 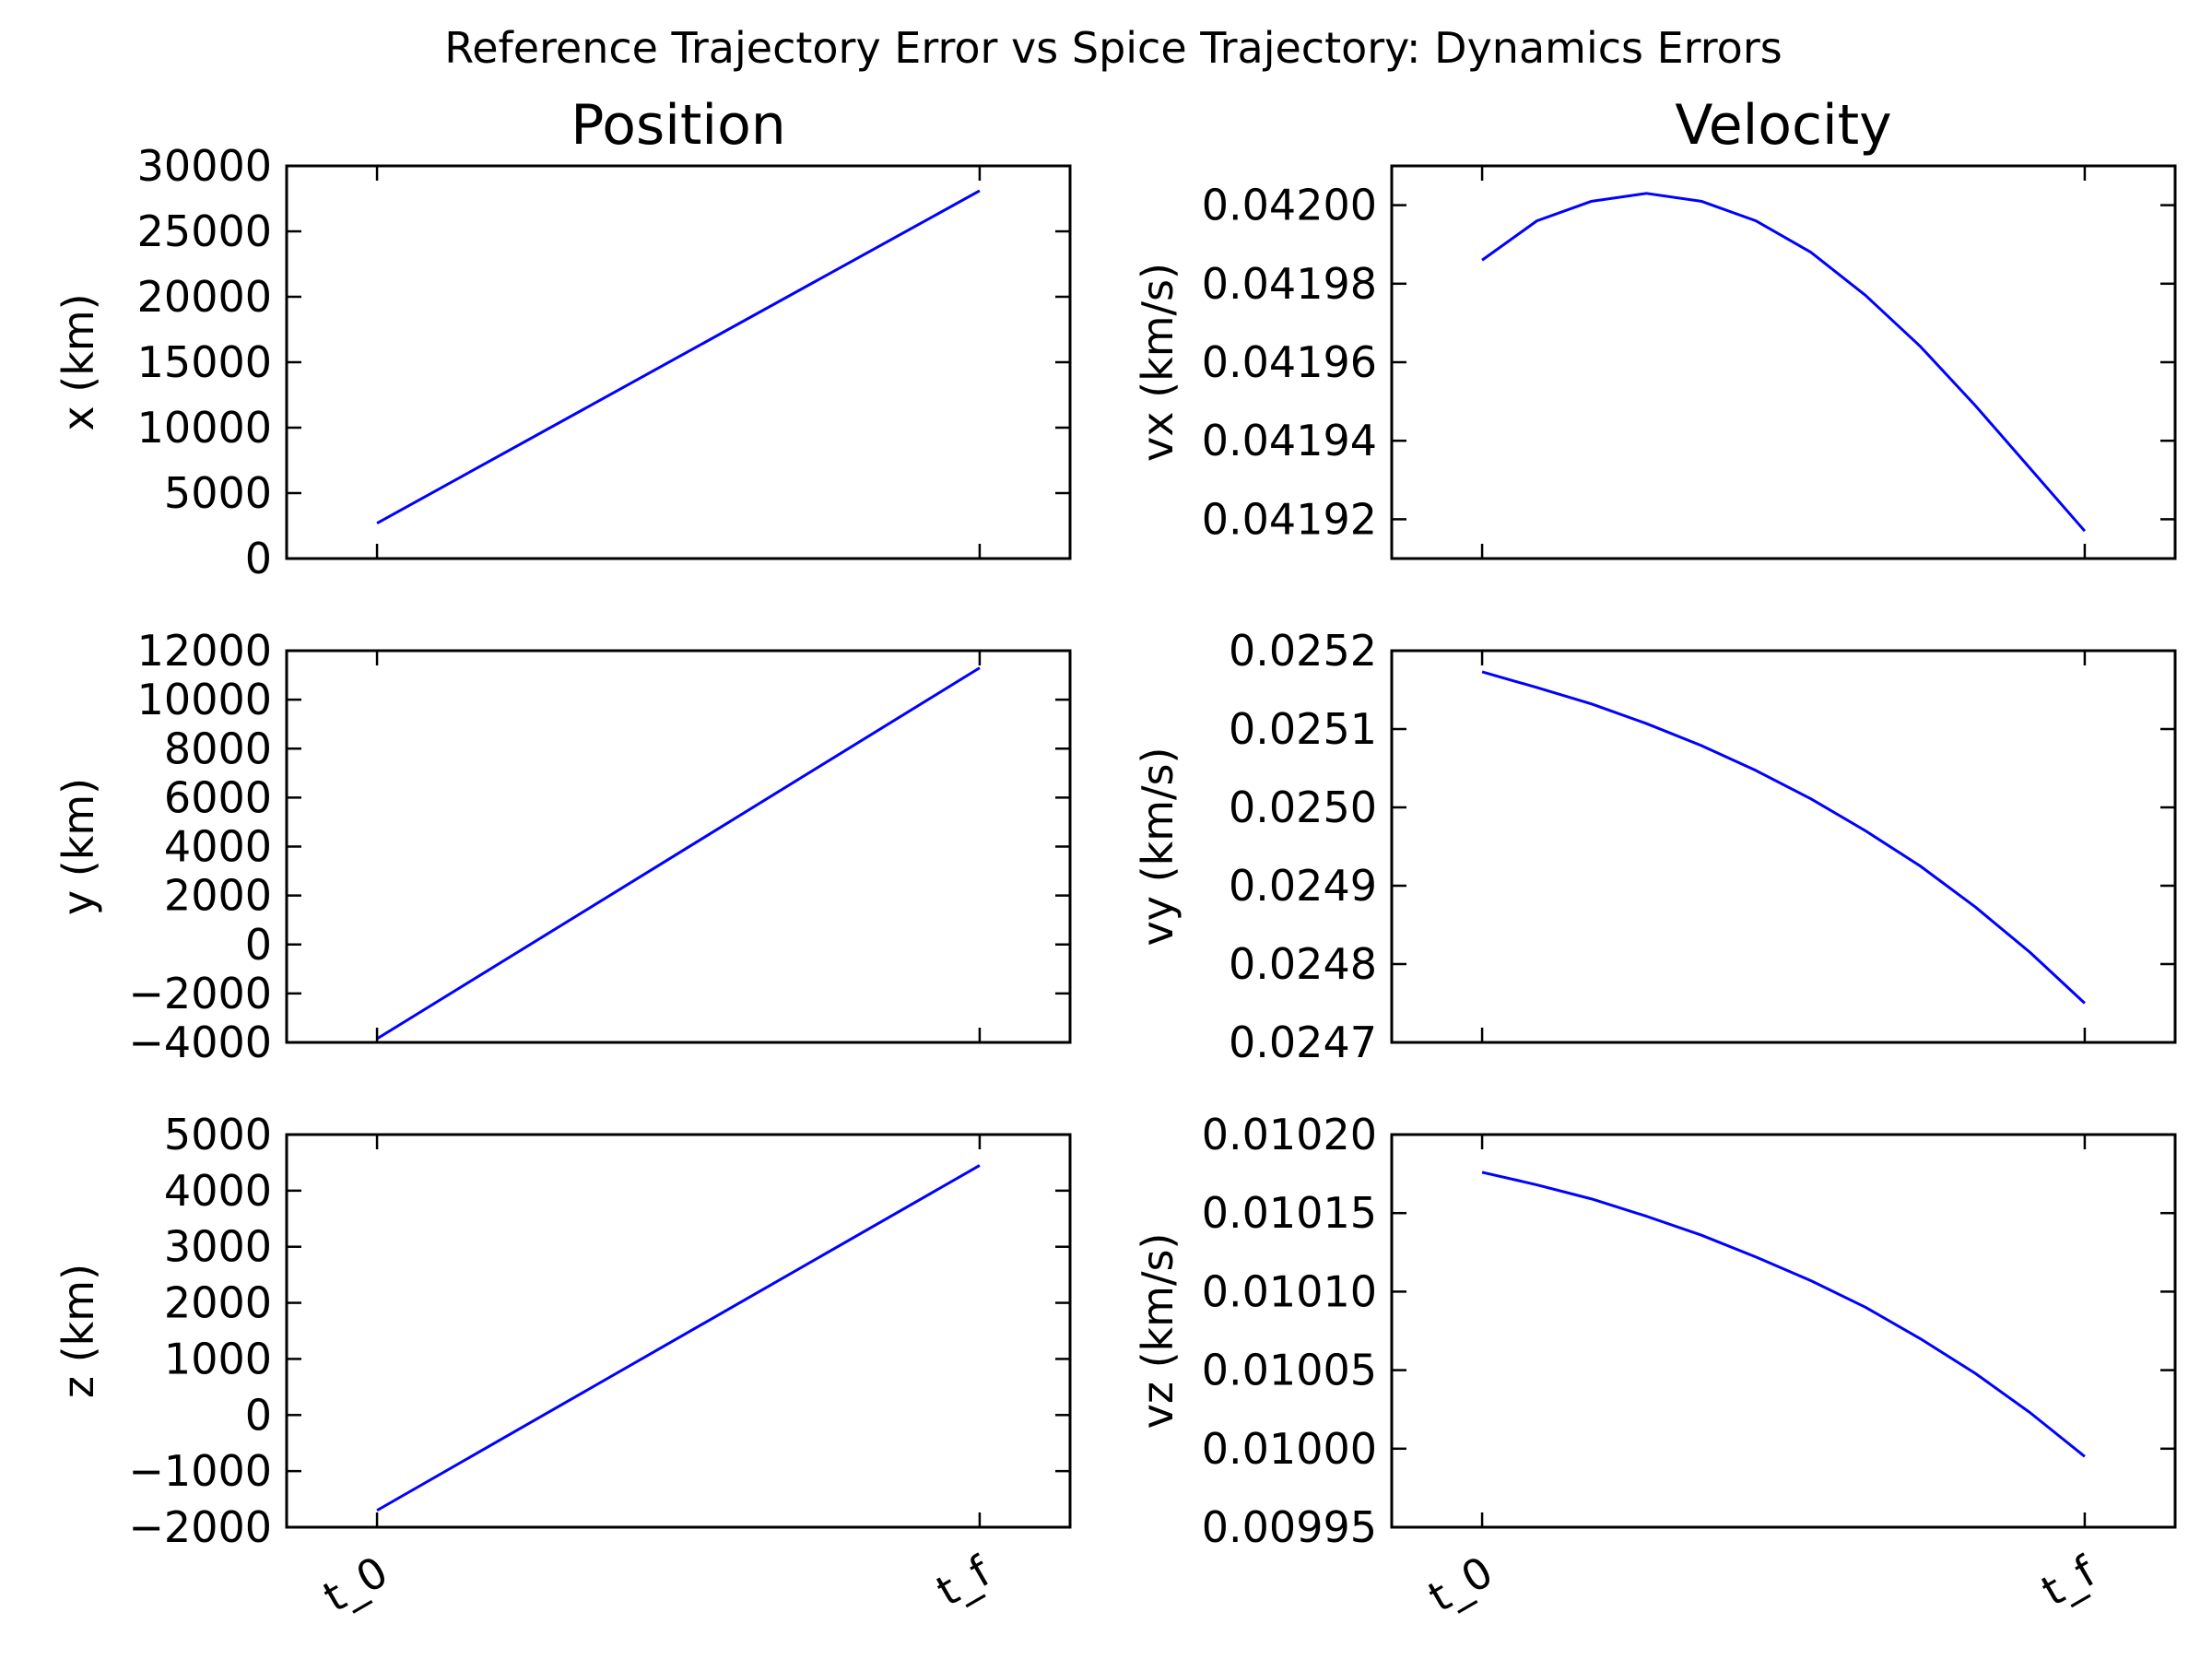 I want to click on y-tick-label-x: 5000, so click(x=218, y=493).